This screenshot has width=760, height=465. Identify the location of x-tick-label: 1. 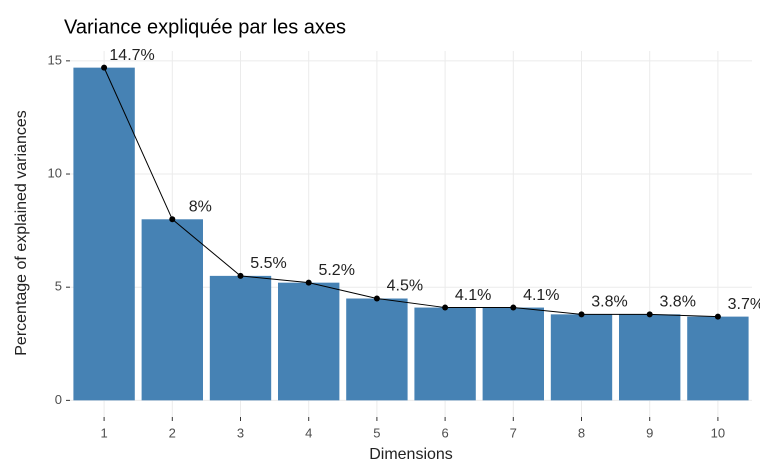
(103, 432).